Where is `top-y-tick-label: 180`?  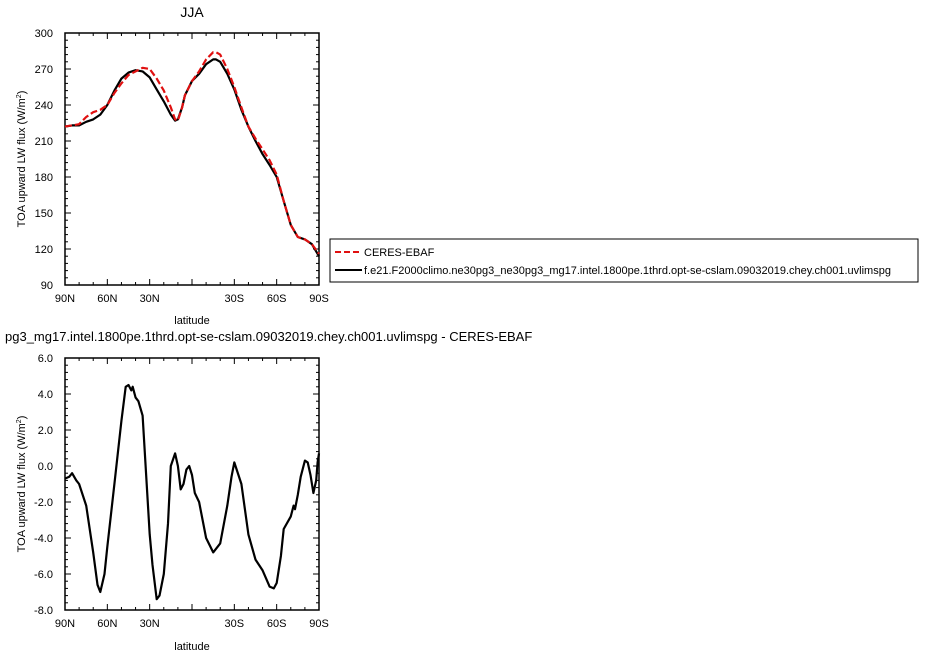
top-y-tick-label: 180 is located at coordinates (44, 178).